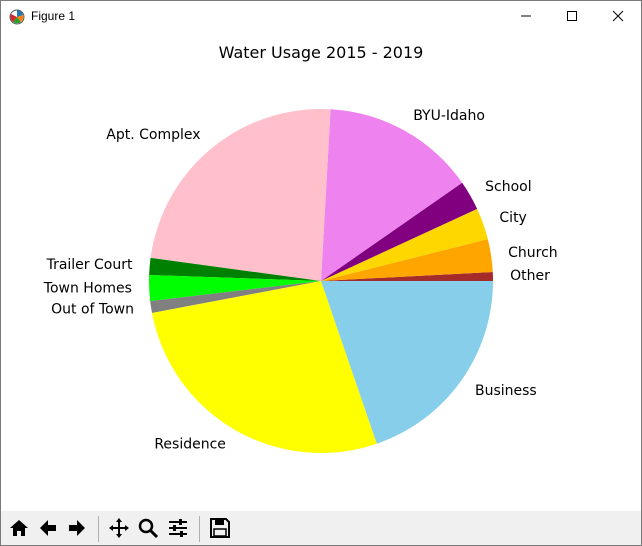 This screenshot has height=546, width=642. Describe the element at coordinates (264, 367) in the screenshot. I see `pie-slice-residence` at that location.